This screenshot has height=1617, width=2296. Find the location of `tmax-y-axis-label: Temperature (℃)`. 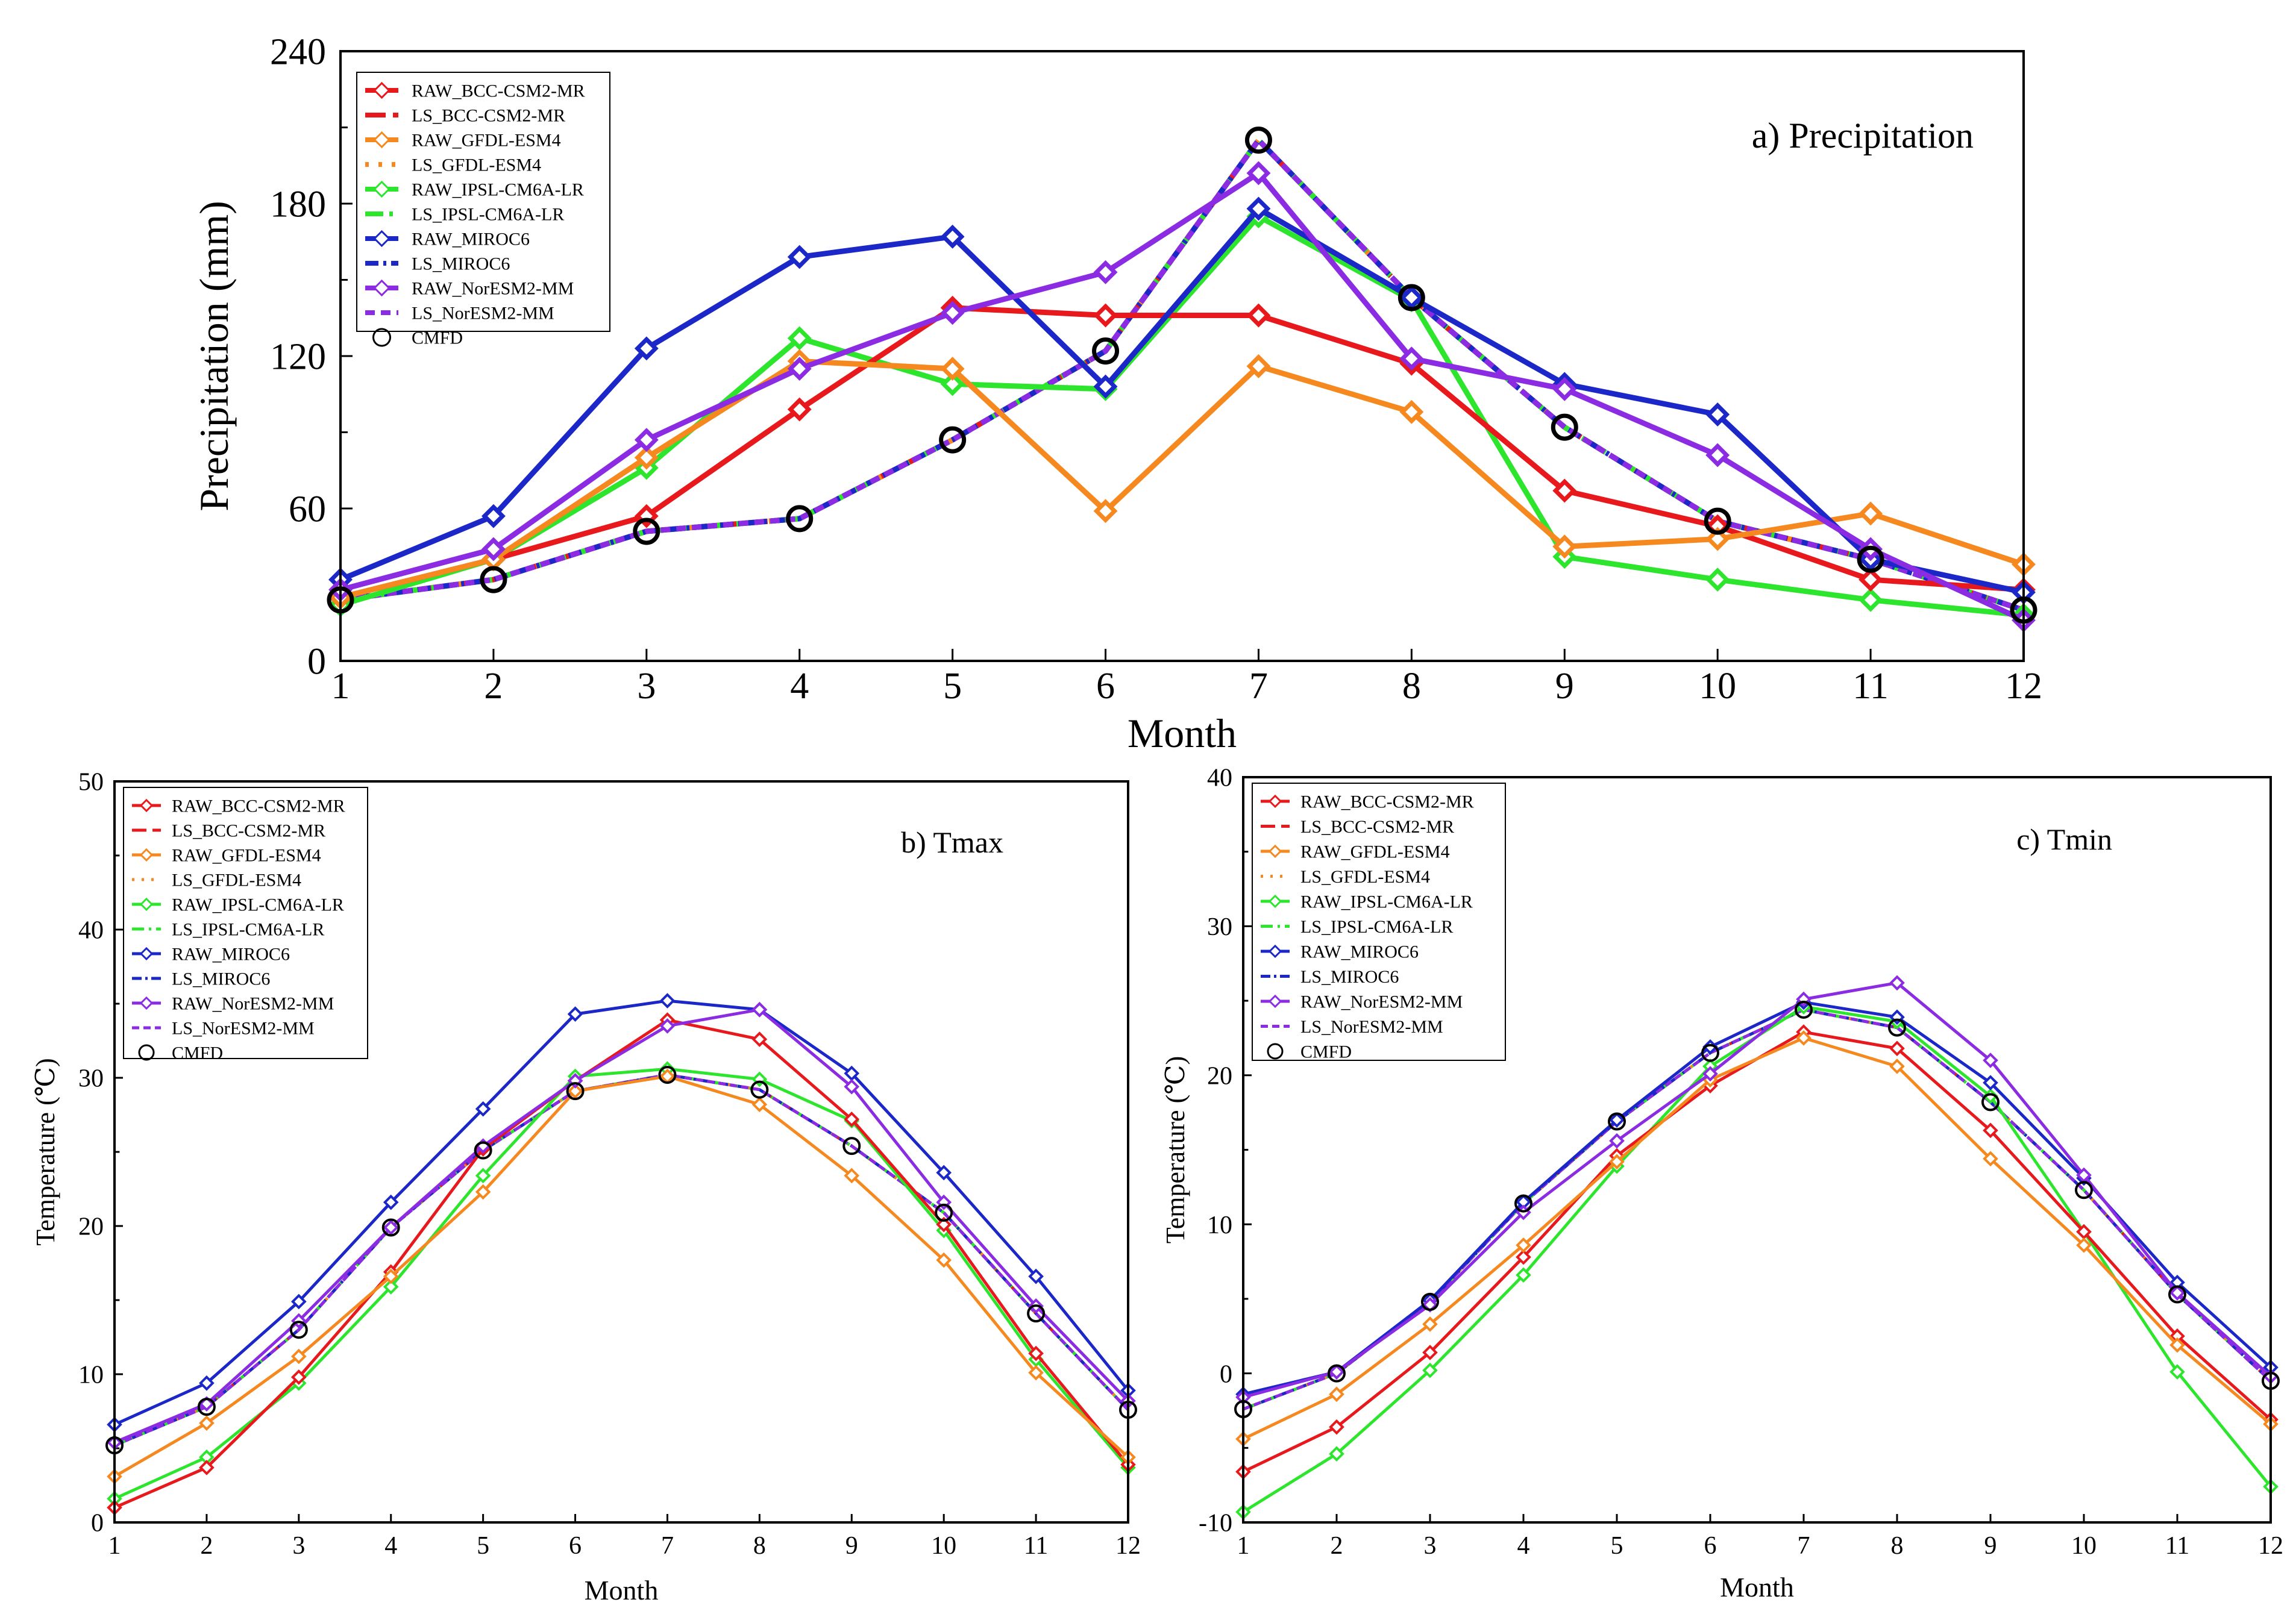

tmax-y-axis-label: Temperature (℃) is located at coordinates (45, 1151).